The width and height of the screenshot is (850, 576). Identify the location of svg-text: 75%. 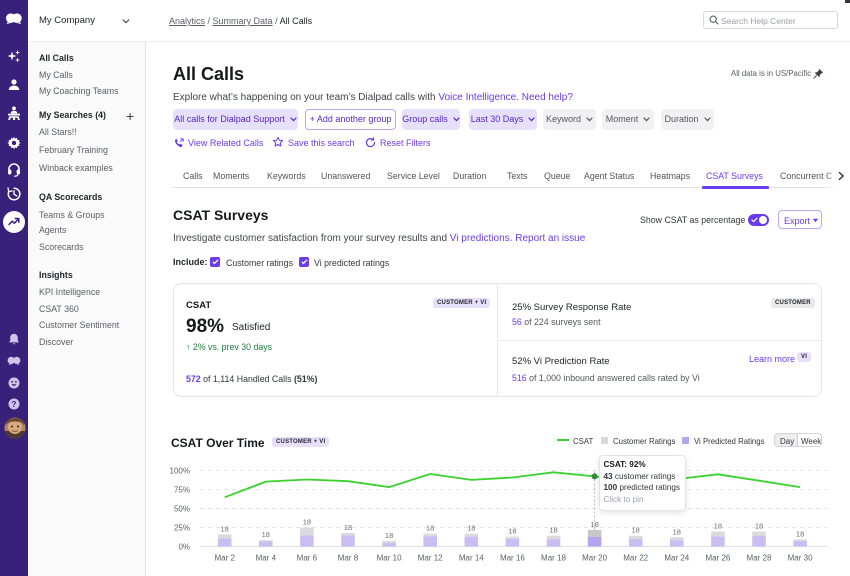
(182, 490).